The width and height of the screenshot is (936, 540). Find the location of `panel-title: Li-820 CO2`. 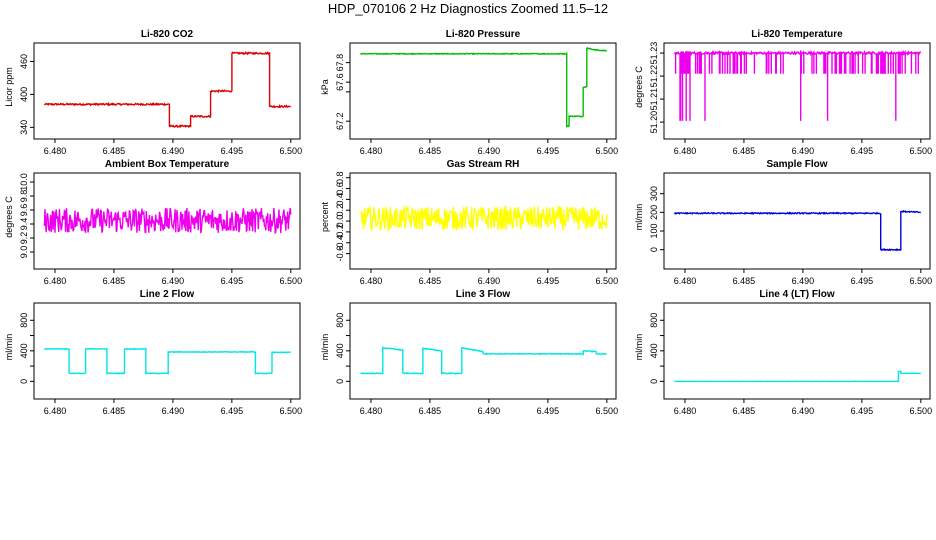

panel-title: Li-820 CO2 is located at coordinates (167, 34).